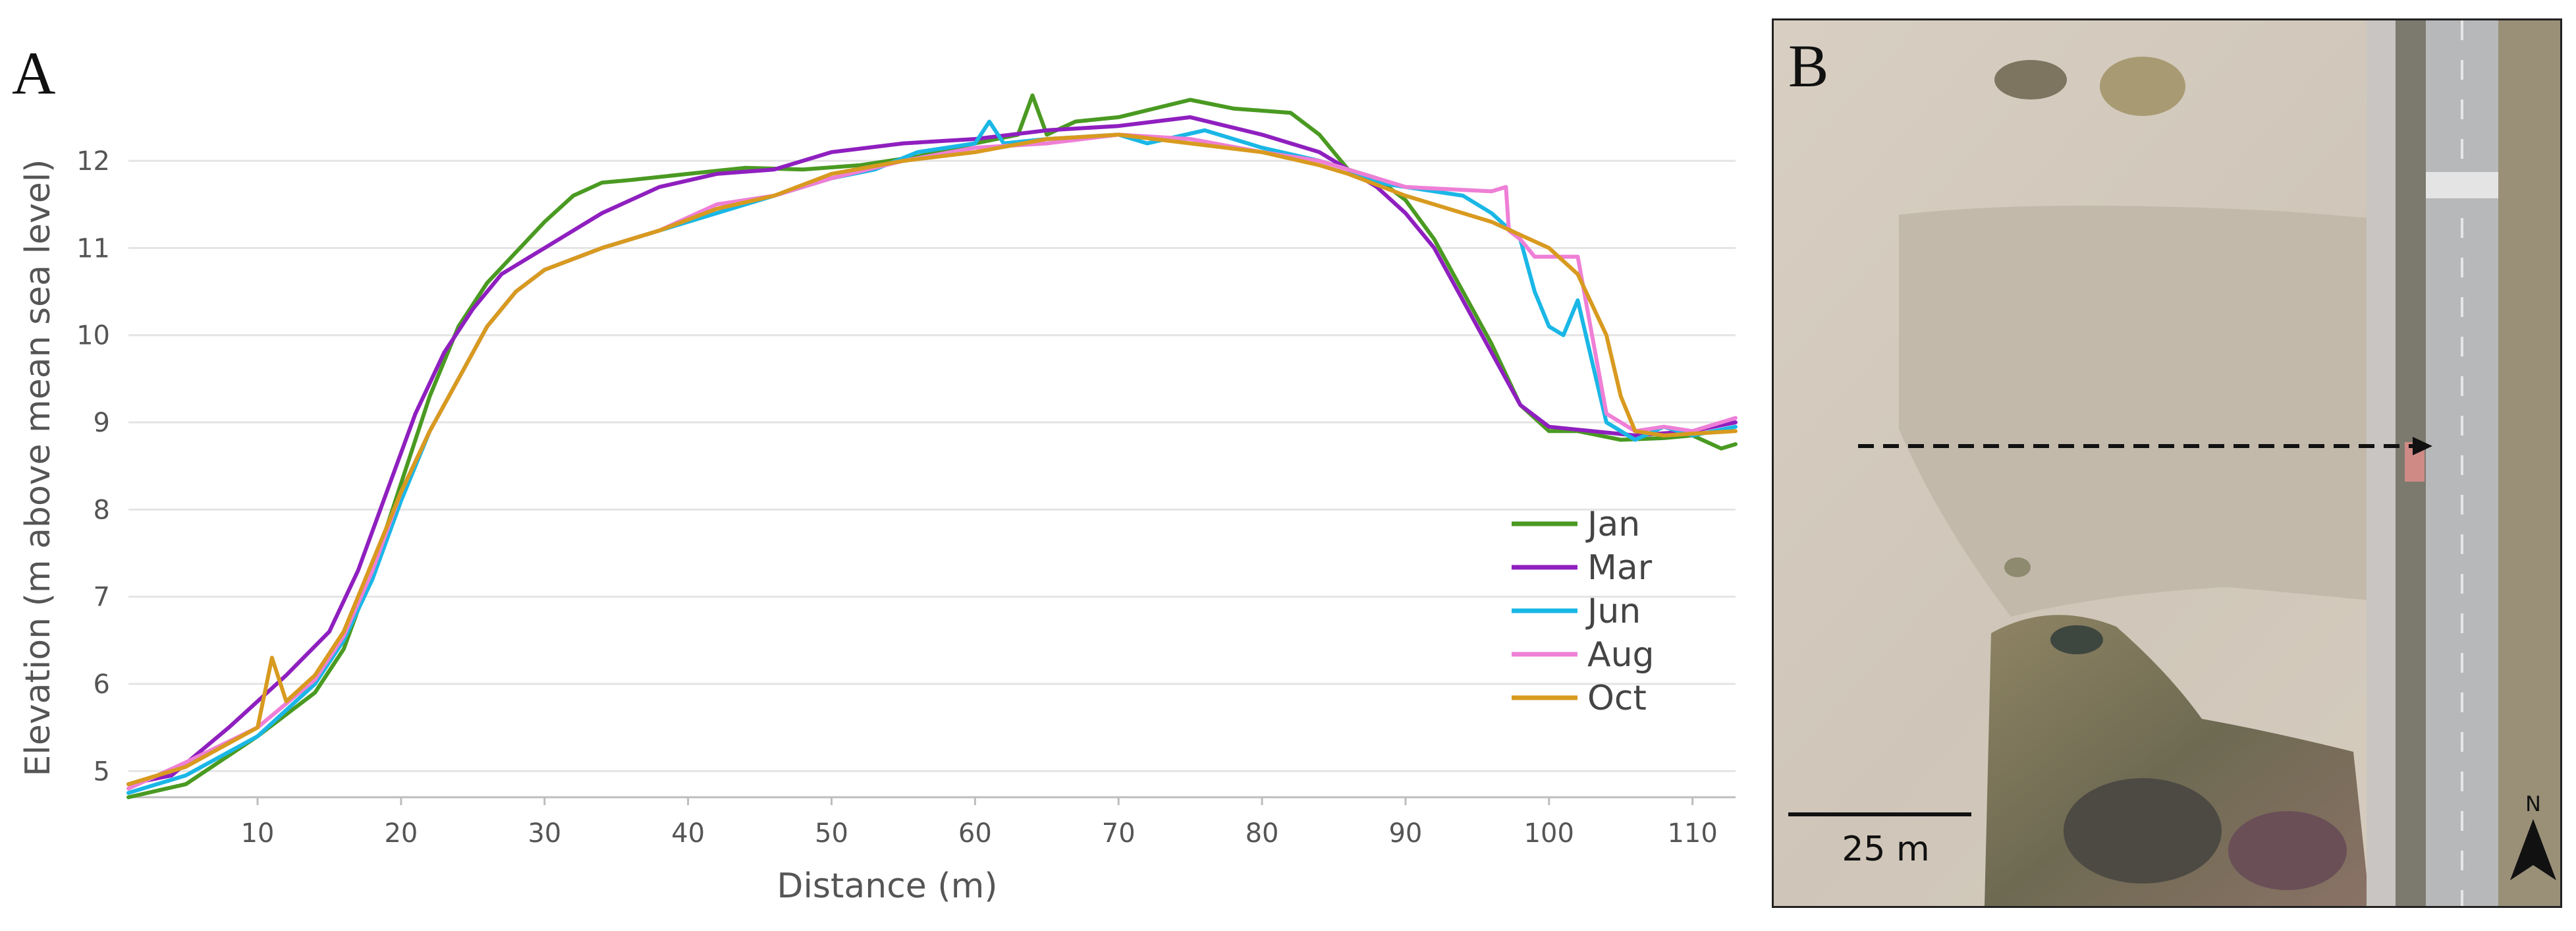  I want to click on y-tick-label: 11, so click(93, 248).